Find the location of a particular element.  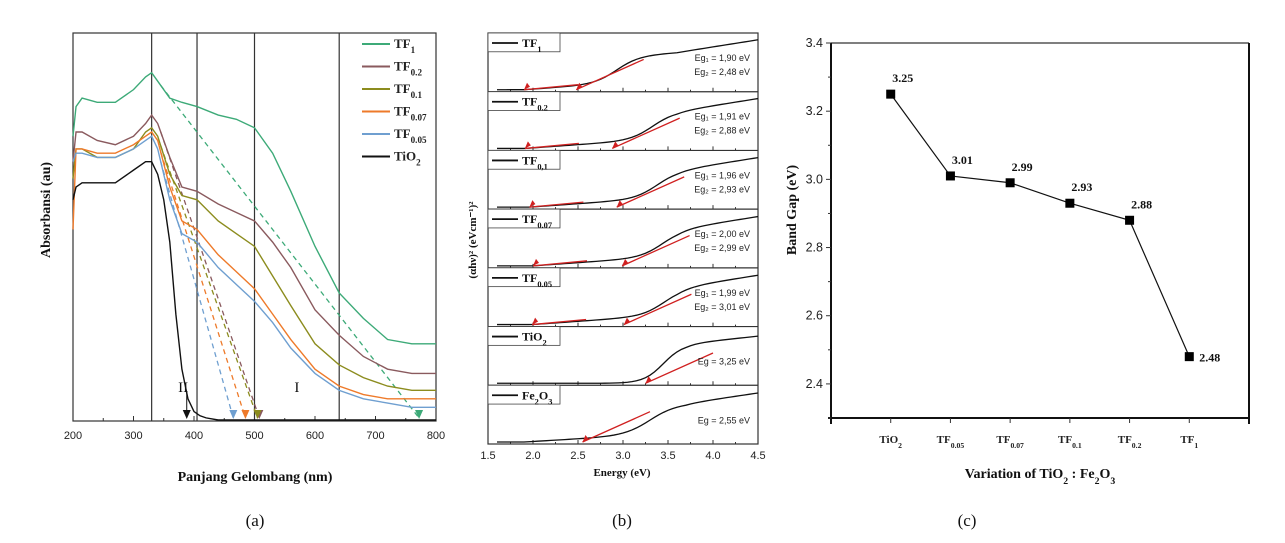

x-tick-label: 500 is located at coordinates (254, 436).